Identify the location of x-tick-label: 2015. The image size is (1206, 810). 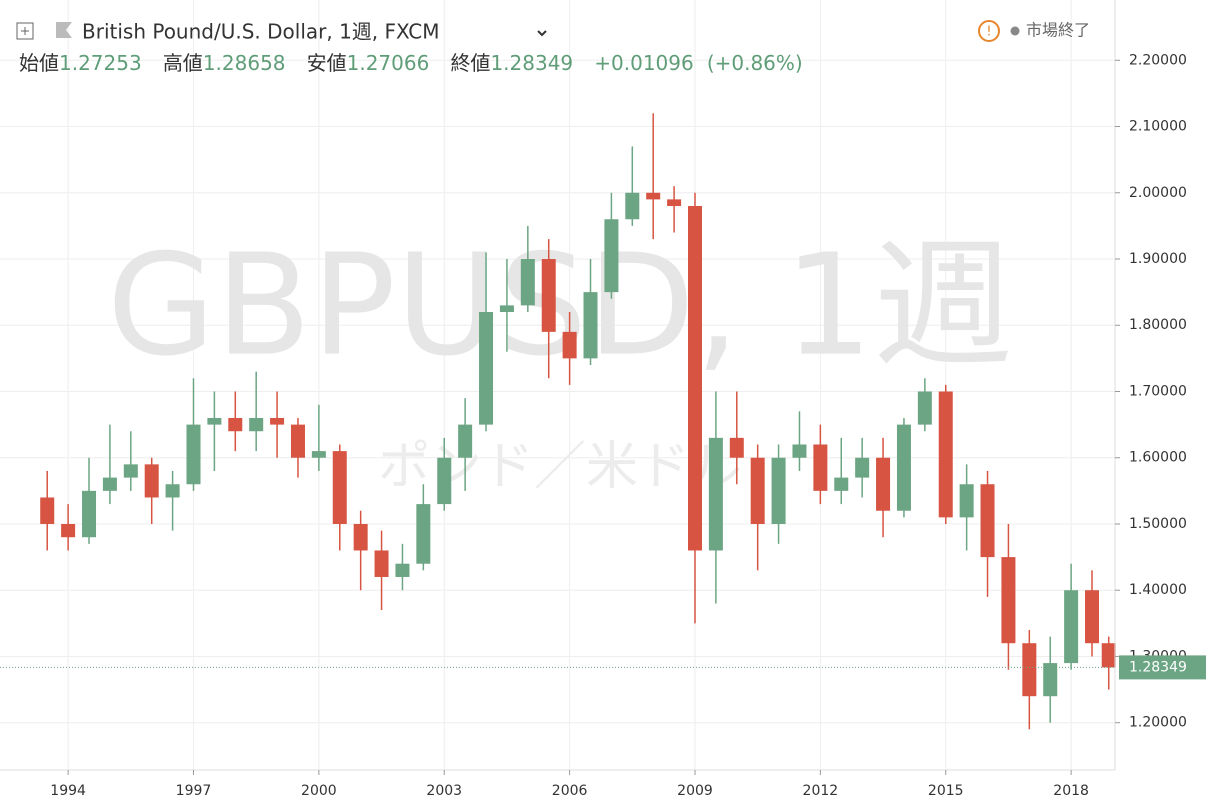
(946, 791).